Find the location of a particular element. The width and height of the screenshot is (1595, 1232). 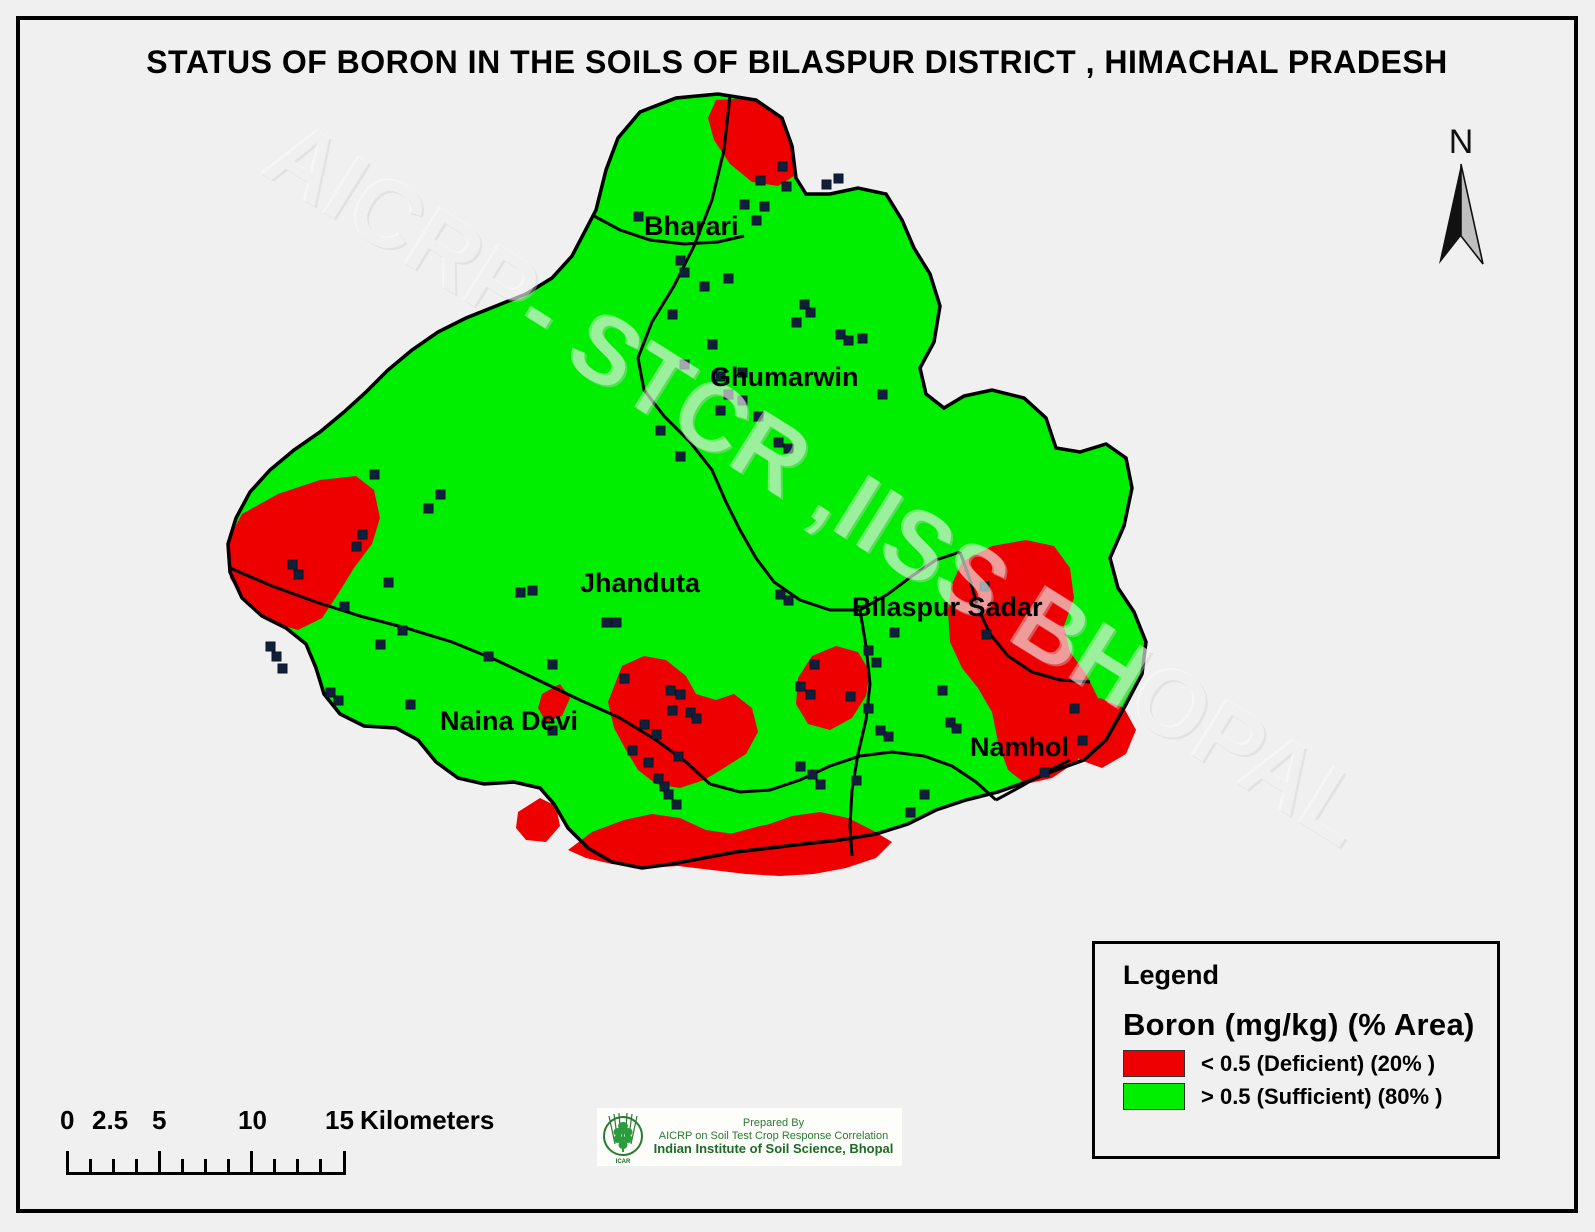

deficient-patch-northwest is located at coordinates (304, 553).